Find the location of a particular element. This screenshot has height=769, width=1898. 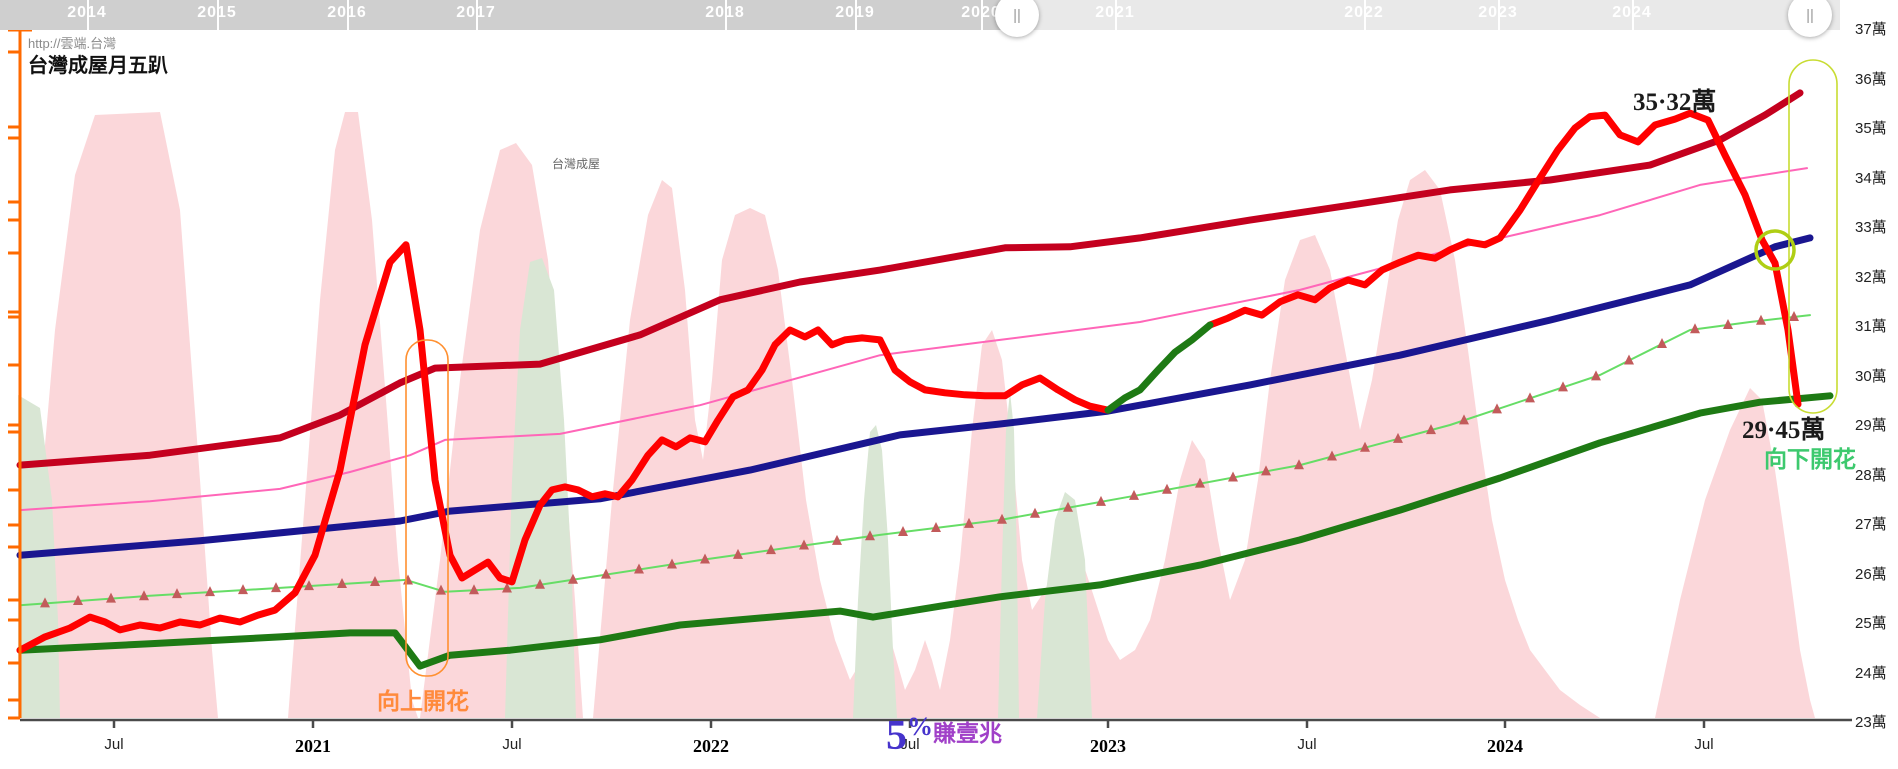

y-axis-label: 26萬 is located at coordinates (1871, 574).